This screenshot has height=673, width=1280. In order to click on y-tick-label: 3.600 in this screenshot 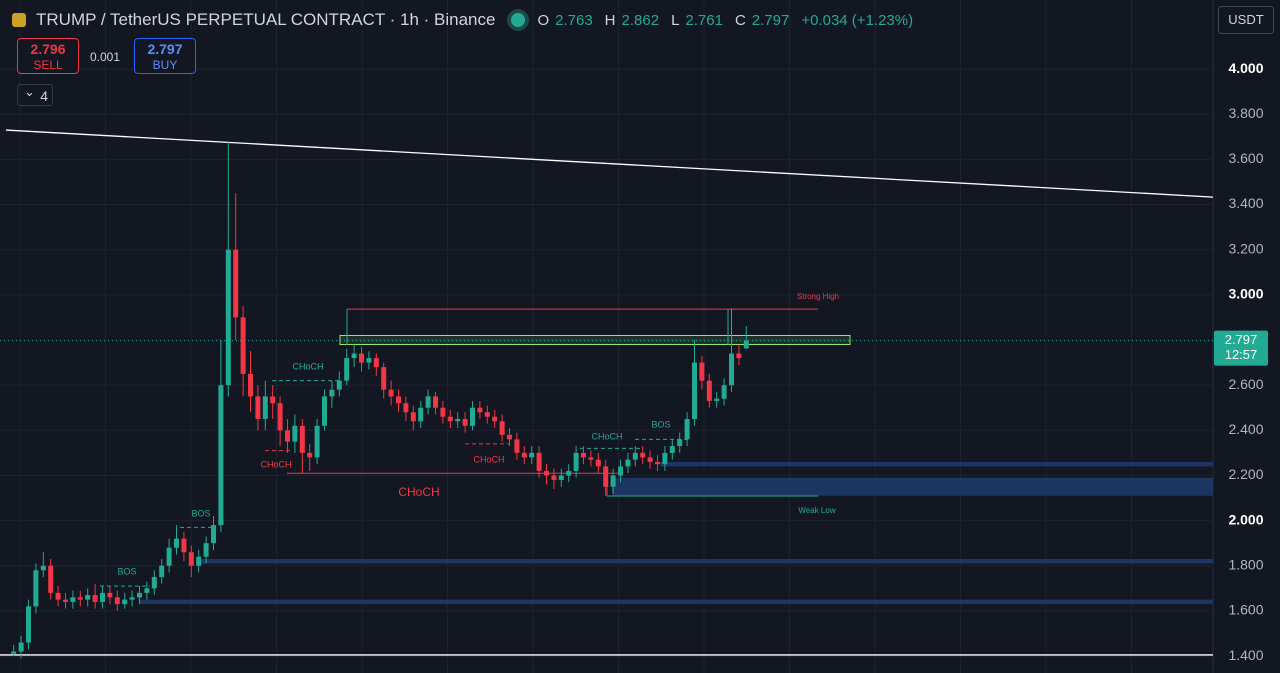, I will do `click(1245, 158)`.